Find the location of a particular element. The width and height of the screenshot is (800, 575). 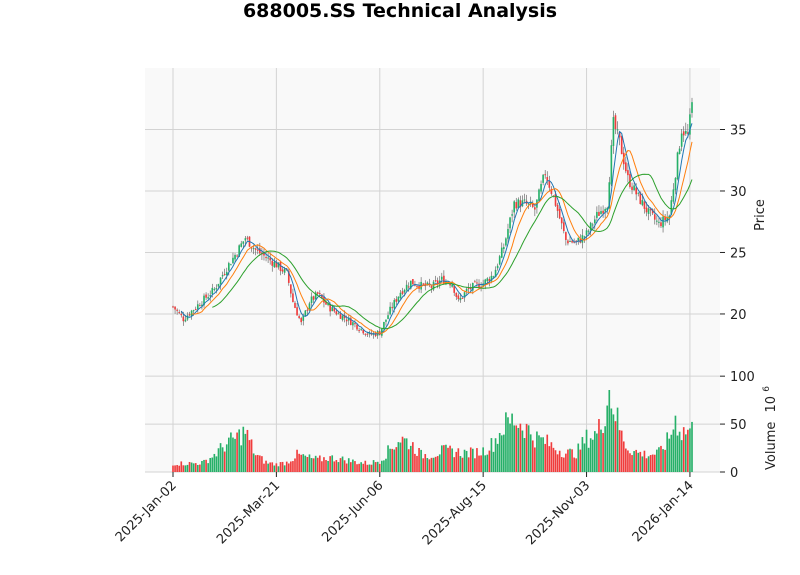

price-tick-label: 35 is located at coordinates (738, 130).